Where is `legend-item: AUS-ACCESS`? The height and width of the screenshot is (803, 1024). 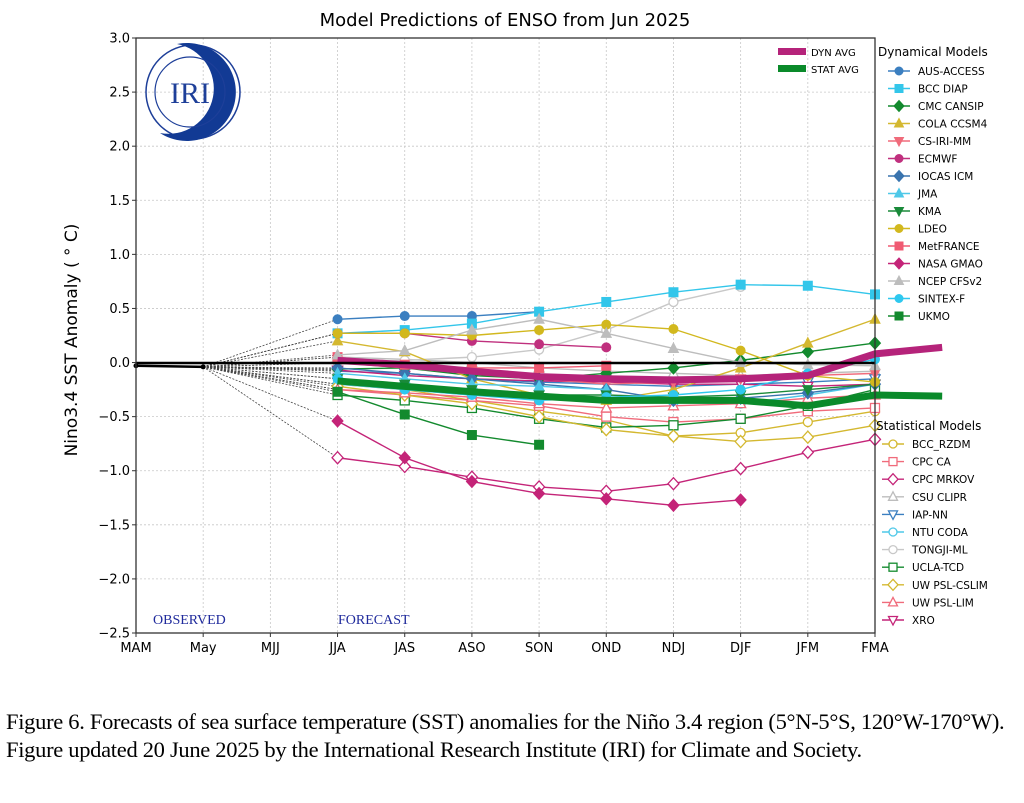
legend-item: AUS-ACCESS is located at coordinates (936, 72).